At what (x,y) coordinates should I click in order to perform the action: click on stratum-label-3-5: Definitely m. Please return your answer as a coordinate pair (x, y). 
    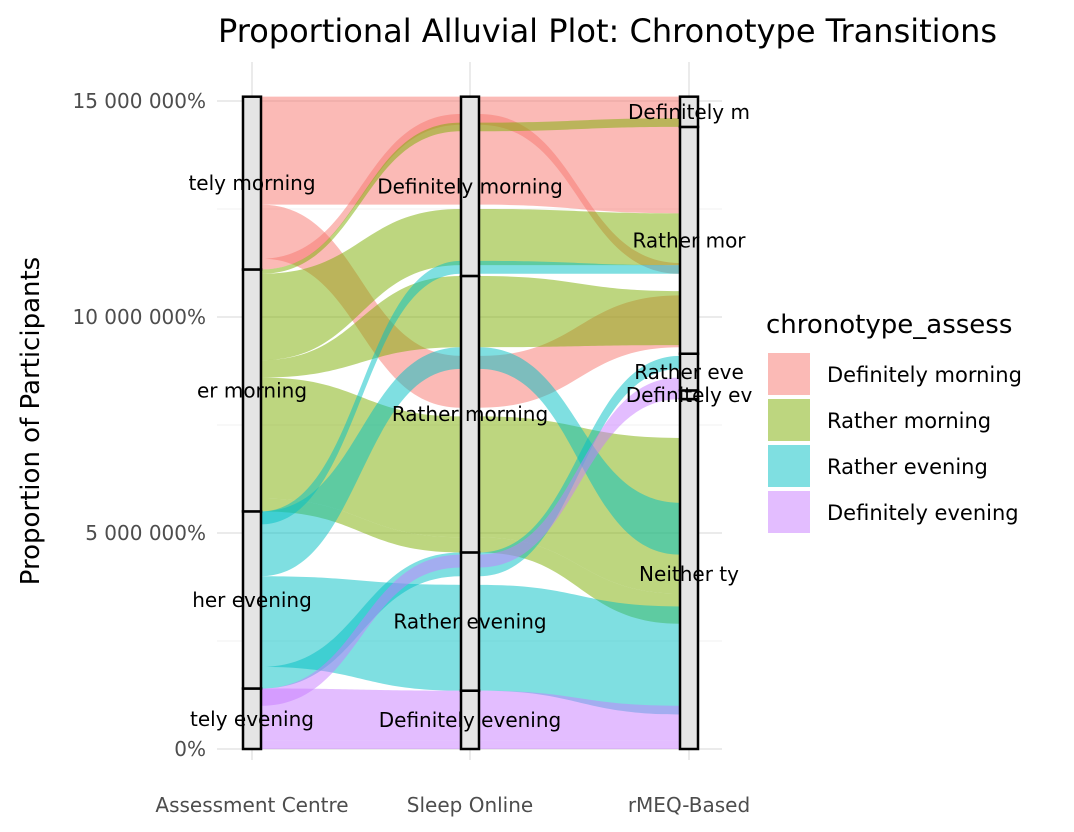
    Looking at the image, I should click on (689, 112).